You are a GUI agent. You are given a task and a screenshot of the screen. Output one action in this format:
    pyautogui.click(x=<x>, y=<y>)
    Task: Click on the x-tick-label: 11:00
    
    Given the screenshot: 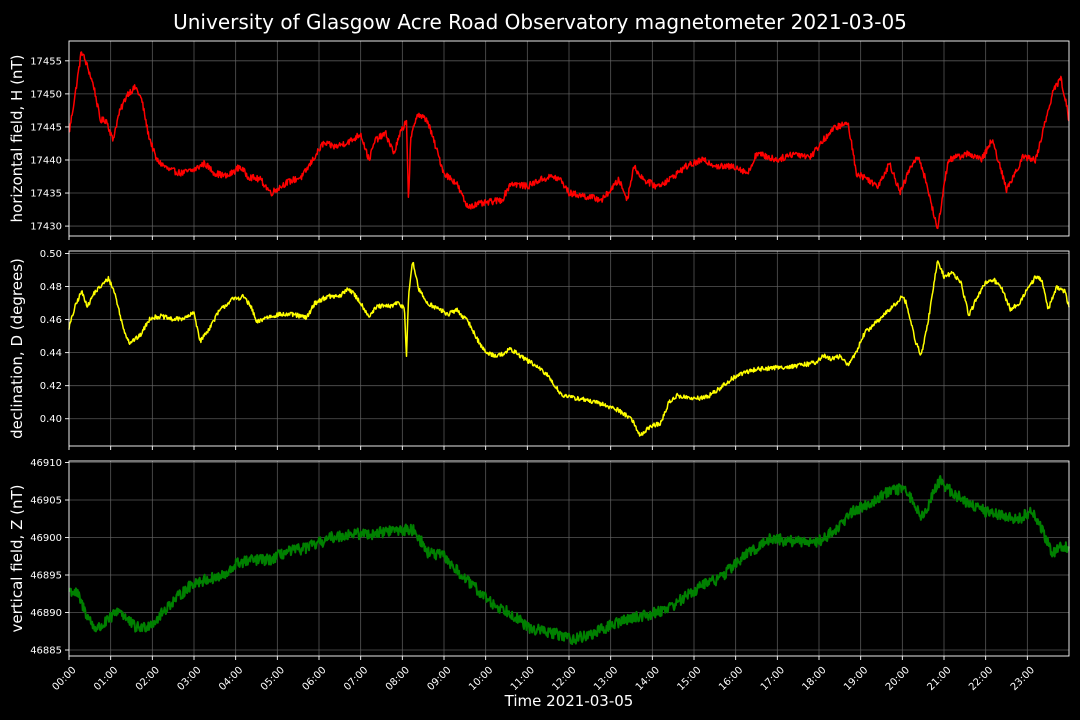 What is the action you would take?
    pyautogui.click(x=523, y=679)
    